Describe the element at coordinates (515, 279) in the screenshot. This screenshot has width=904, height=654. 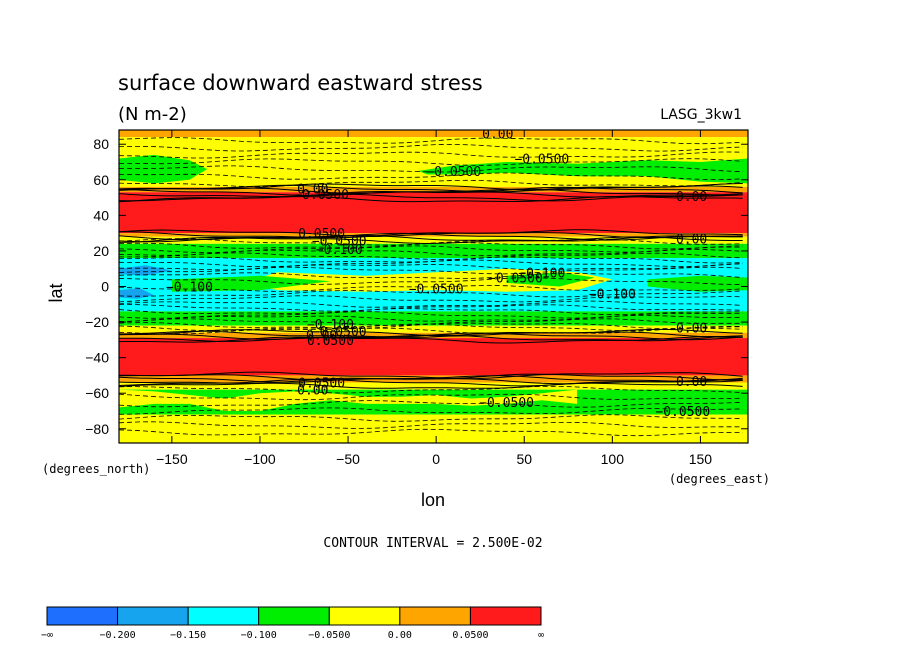
I see `contour-label-11: −0.0500` at that location.